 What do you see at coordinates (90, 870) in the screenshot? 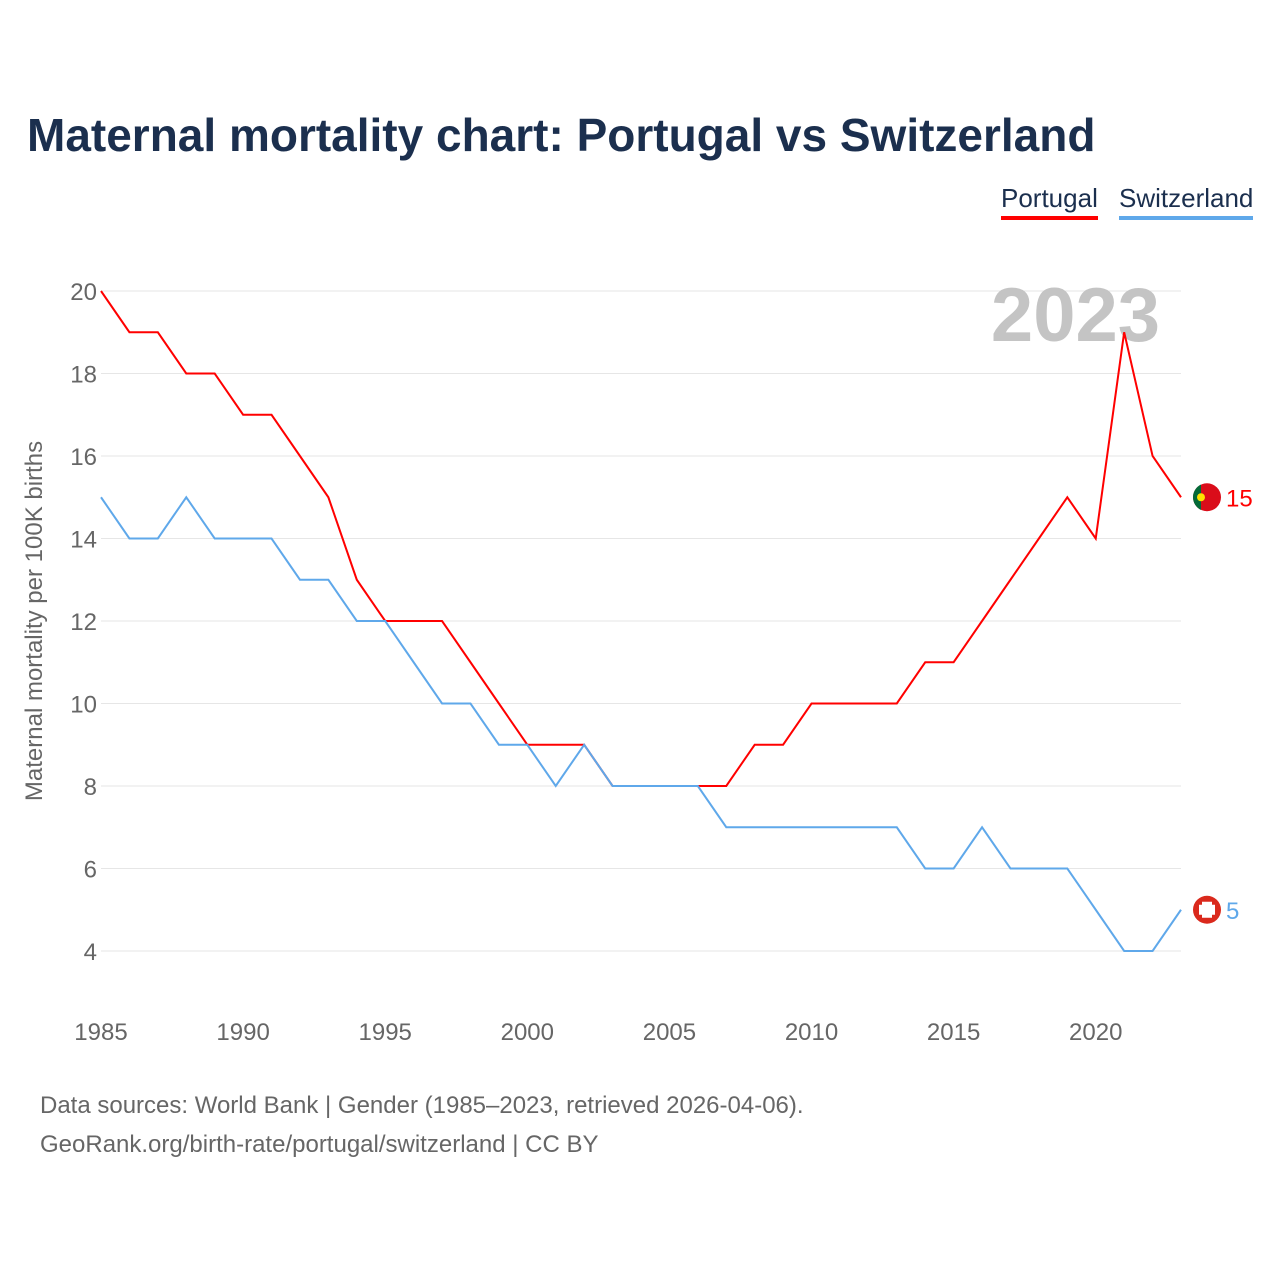
I see `y-tick-label: 6` at bounding box center [90, 870].